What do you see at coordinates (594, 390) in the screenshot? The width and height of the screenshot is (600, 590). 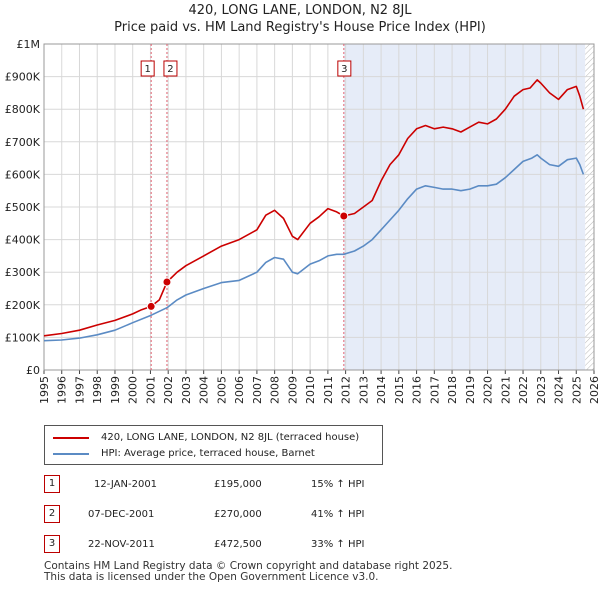 I see `x-tick-label: 2026` at bounding box center [594, 390].